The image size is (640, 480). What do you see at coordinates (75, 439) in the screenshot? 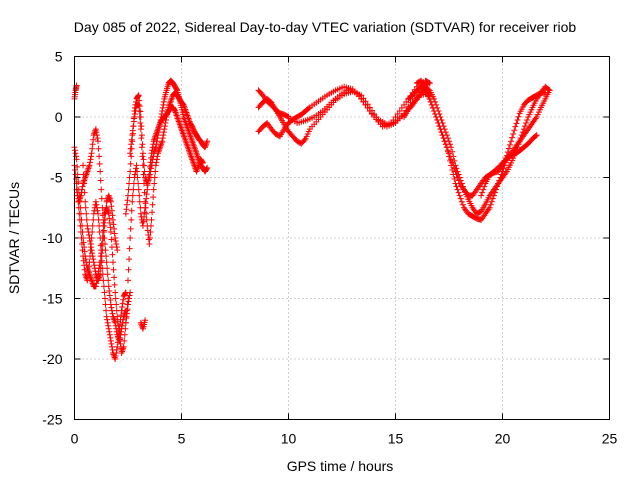
I see `x-tick-label: 0` at bounding box center [75, 439].